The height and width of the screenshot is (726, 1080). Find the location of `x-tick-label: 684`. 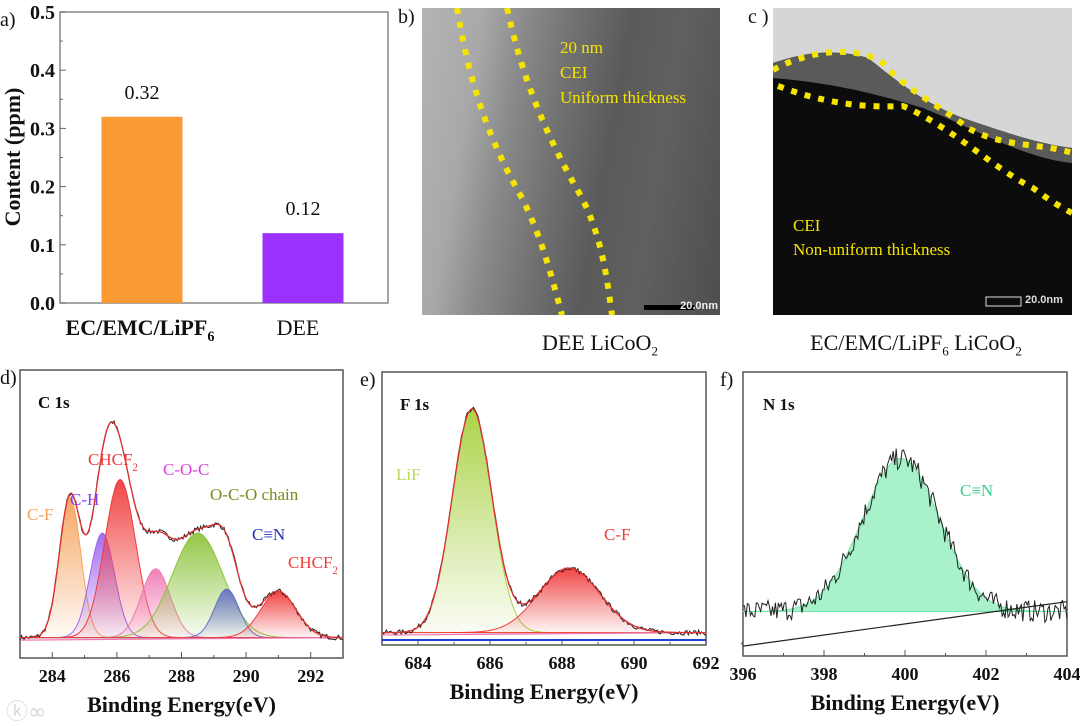

x-tick-label: 684 is located at coordinates (418, 663).